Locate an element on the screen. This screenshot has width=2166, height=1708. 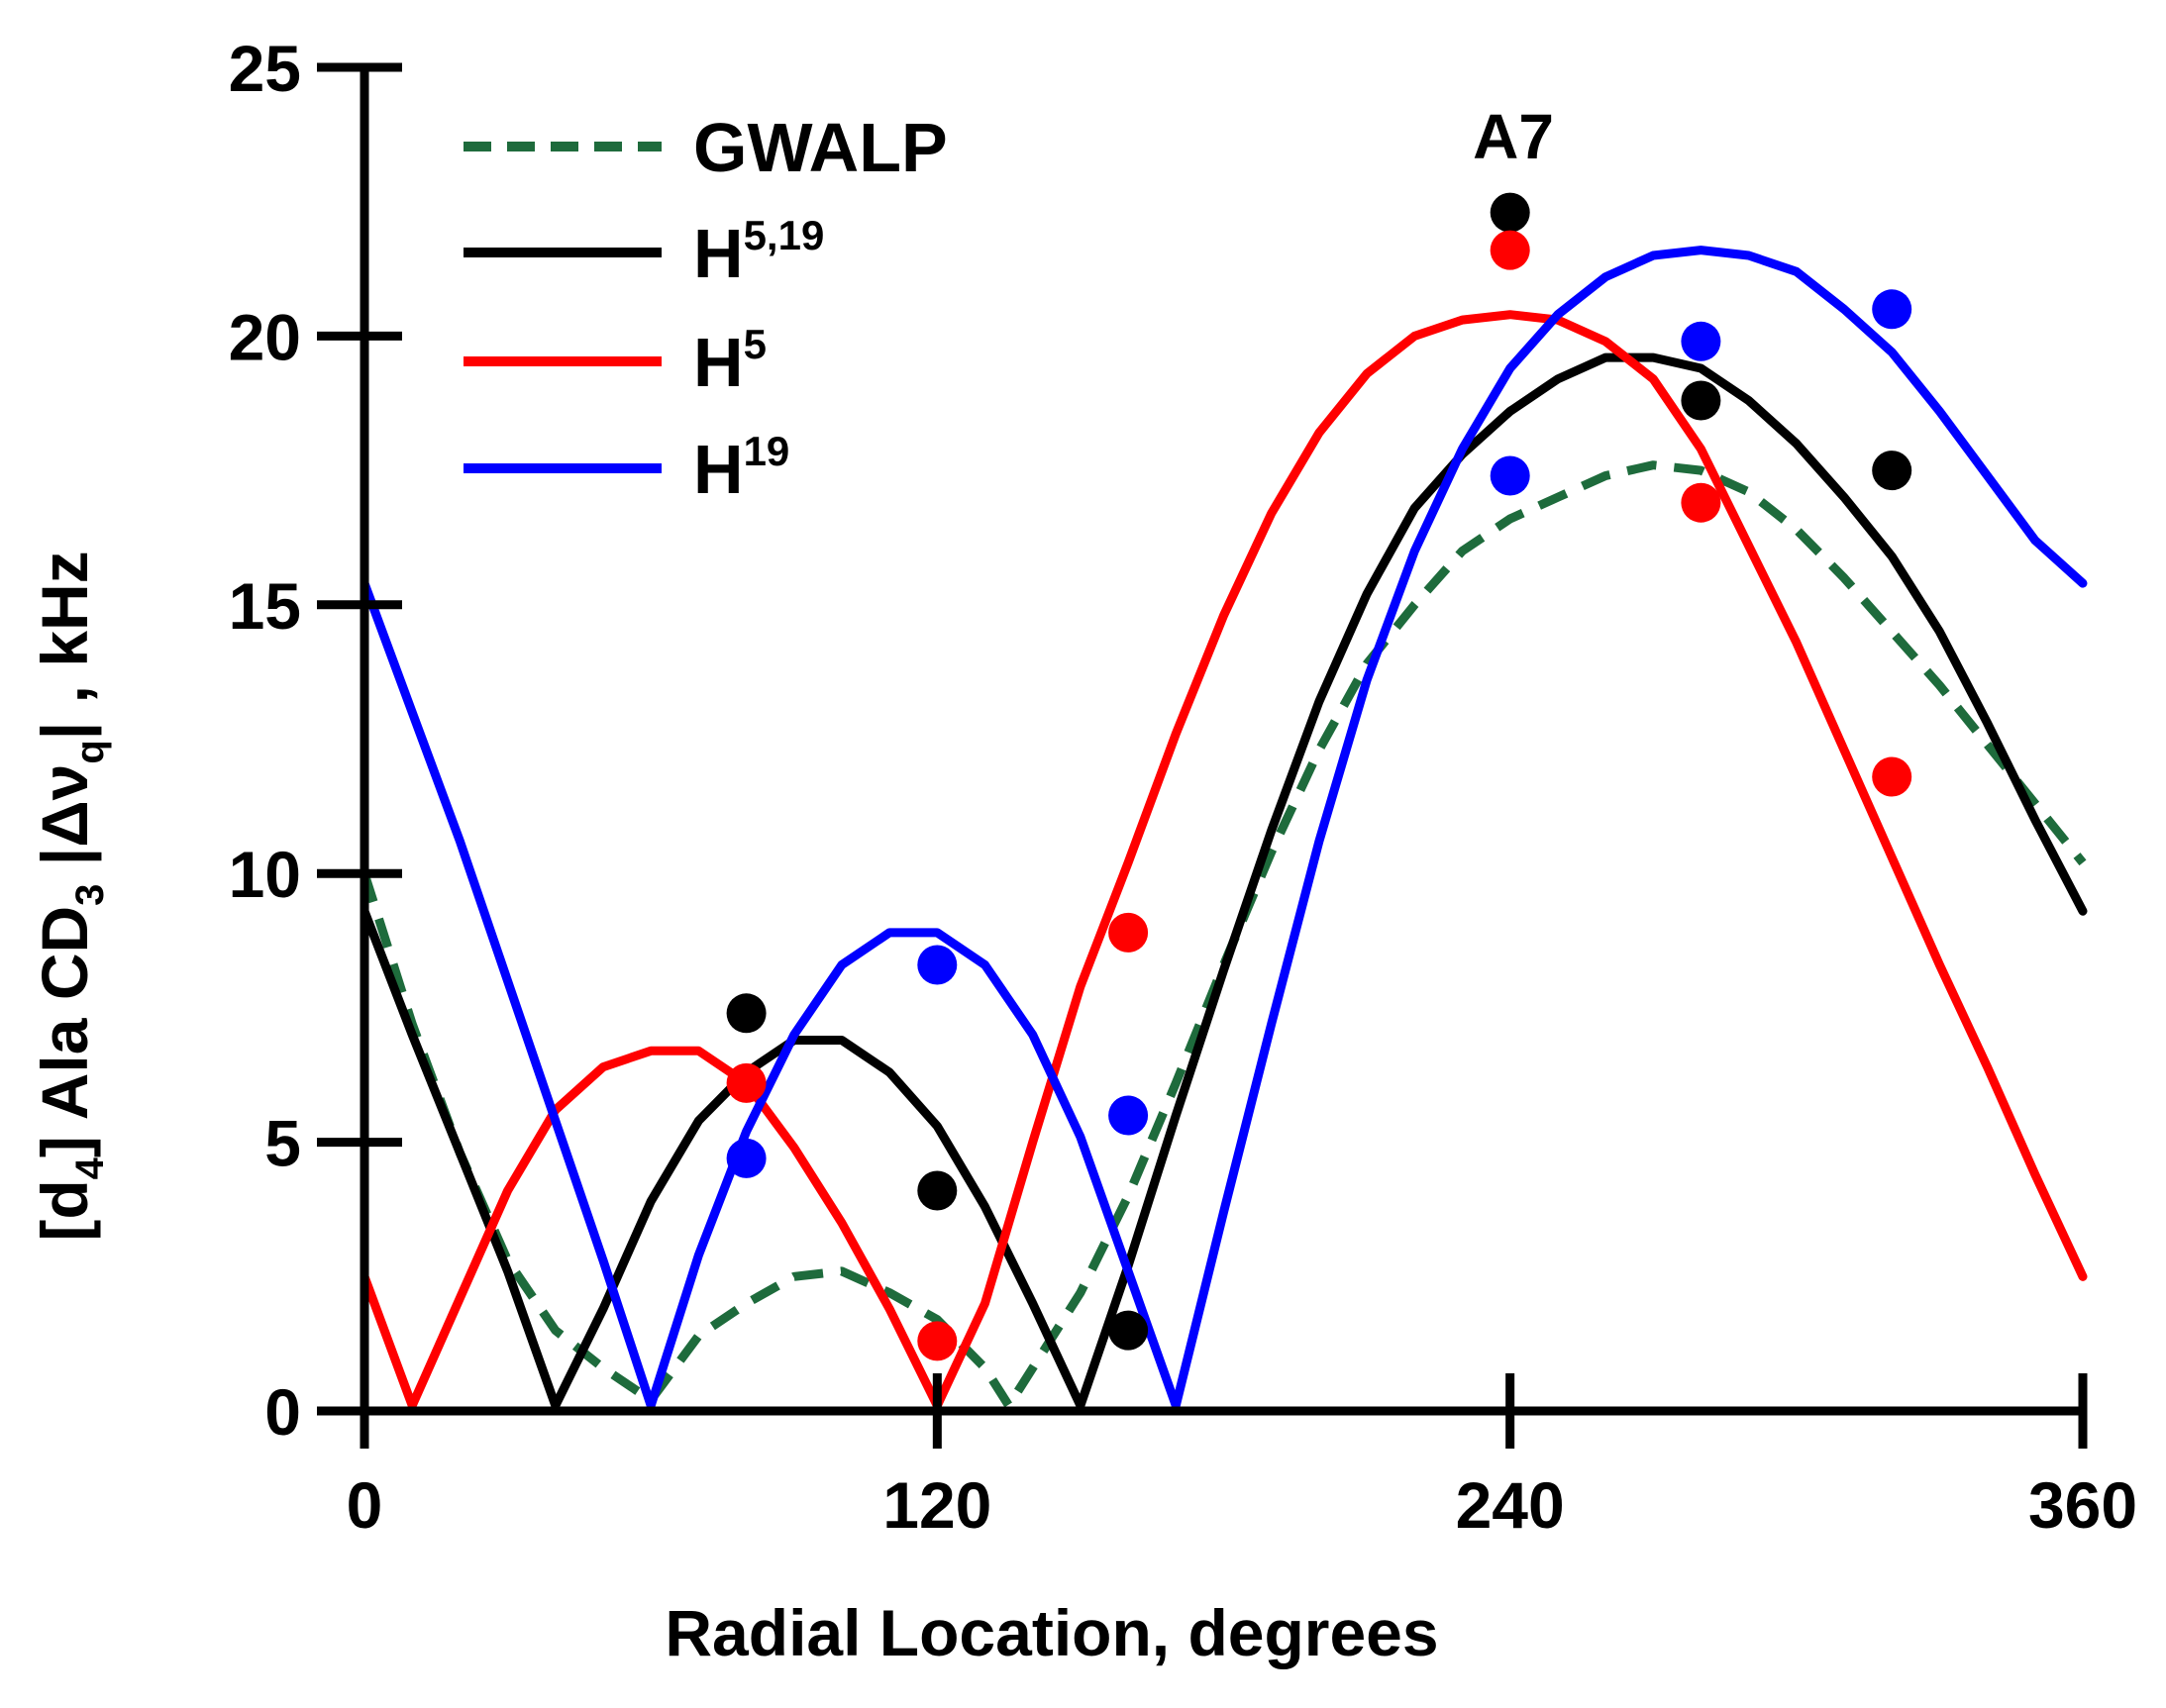
legend-label-h19: H19 is located at coordinates (741, 468).